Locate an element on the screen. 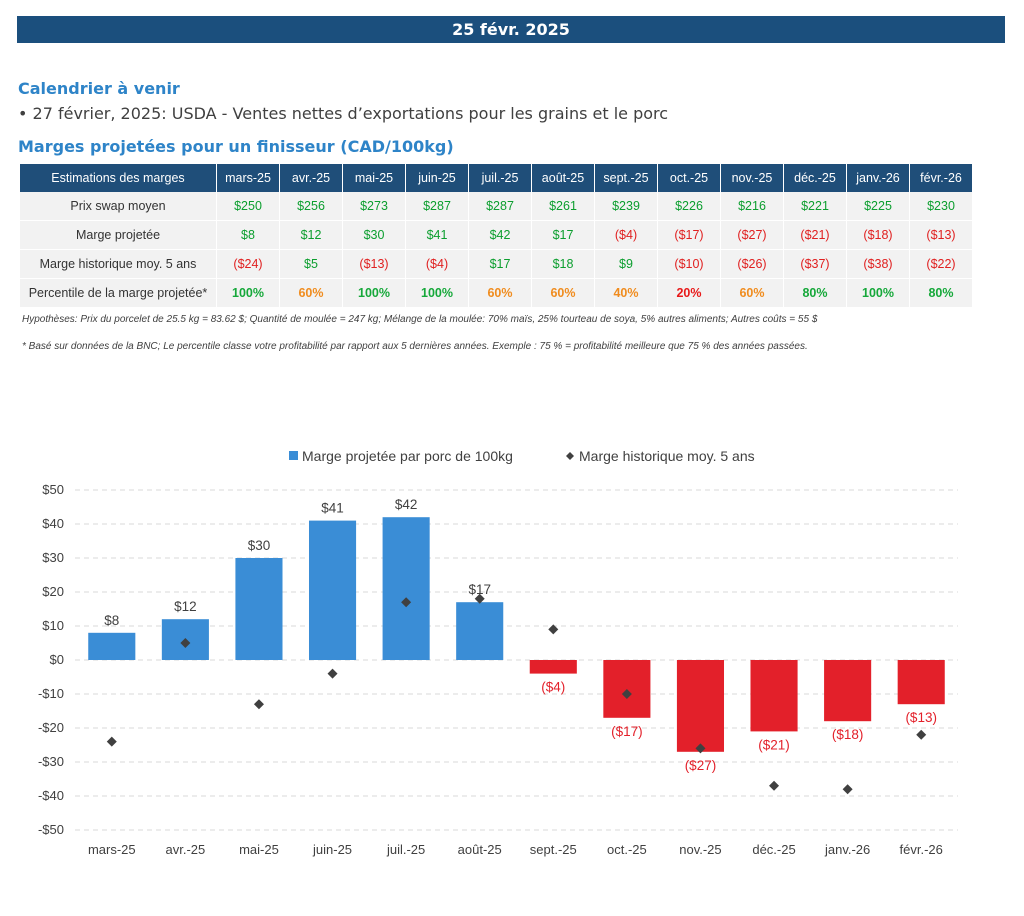  table-cell: $230 is located at coordinates (941, 206).